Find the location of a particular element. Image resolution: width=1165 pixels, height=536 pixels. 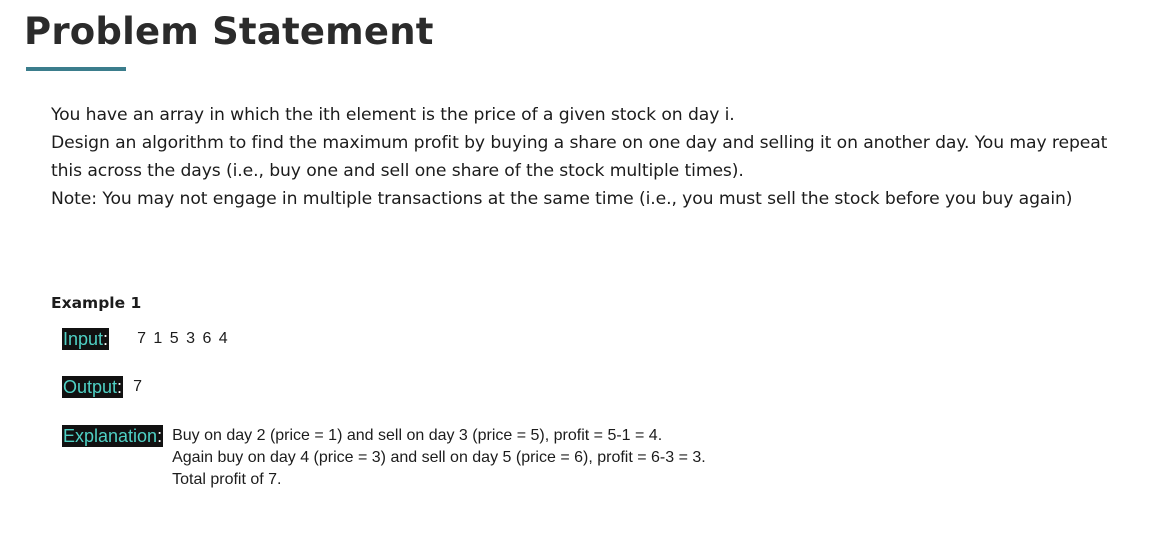

example-input-row: Input: 7 1 5 3 6 4 is located at coordinates (145, 339).